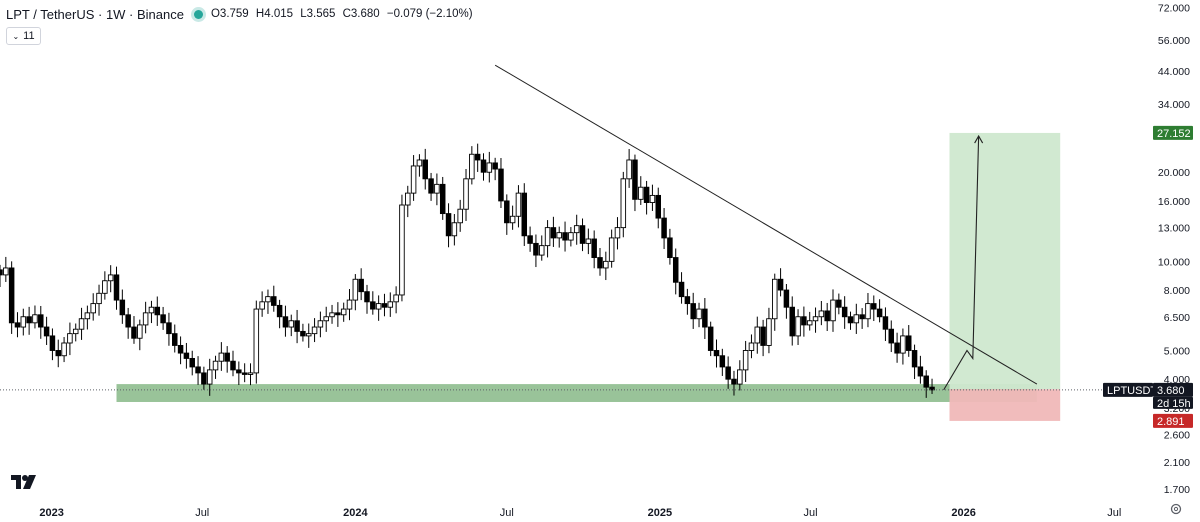 The image size is (1200, 522). Describe the element at coordinates (95, 14) in the screenshot. I see `symbol-title: LPT / TetherUS · 1W · Binance` at that location.